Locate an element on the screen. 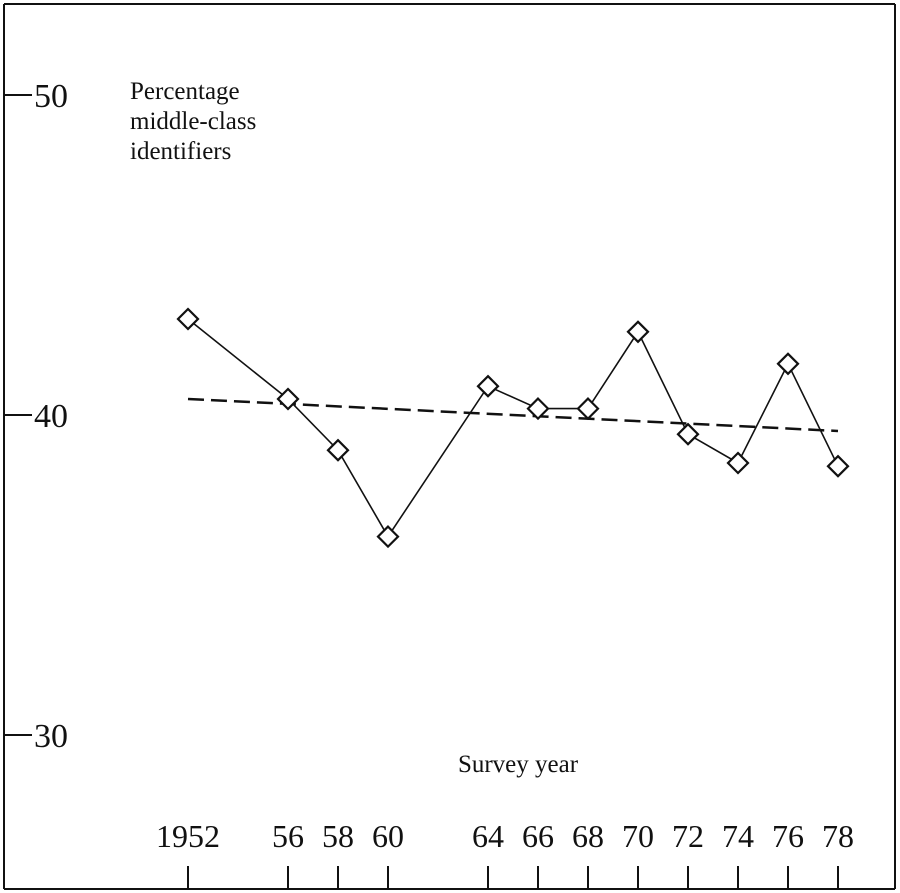  y-tick-label: 50 is located at coordinates (51, 96).